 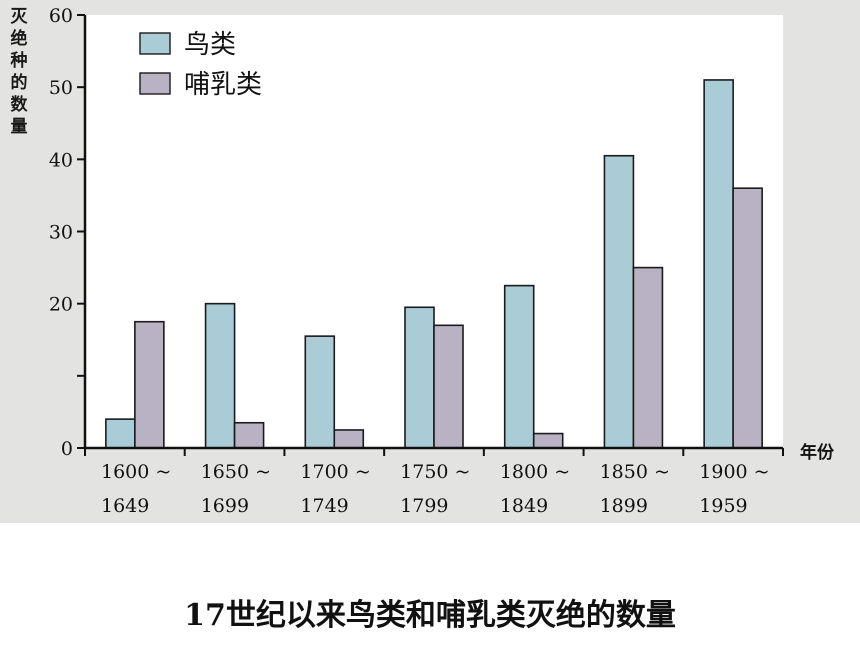 I want to click on y-tick-label: 60, so click(x=61, y=16).